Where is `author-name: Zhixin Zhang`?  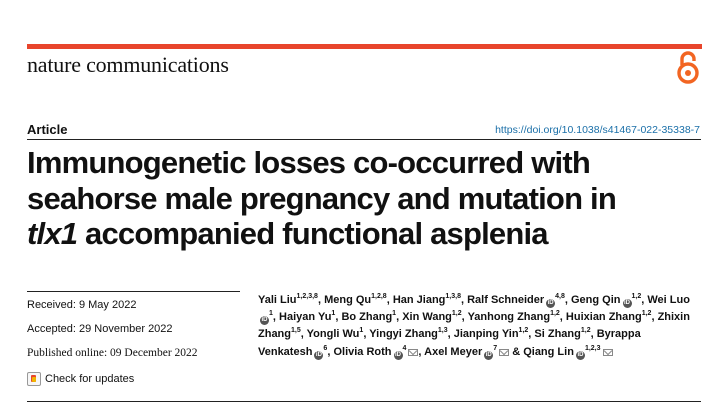
author-name: Zhixin Zhang is located at coordinates (474, 326).